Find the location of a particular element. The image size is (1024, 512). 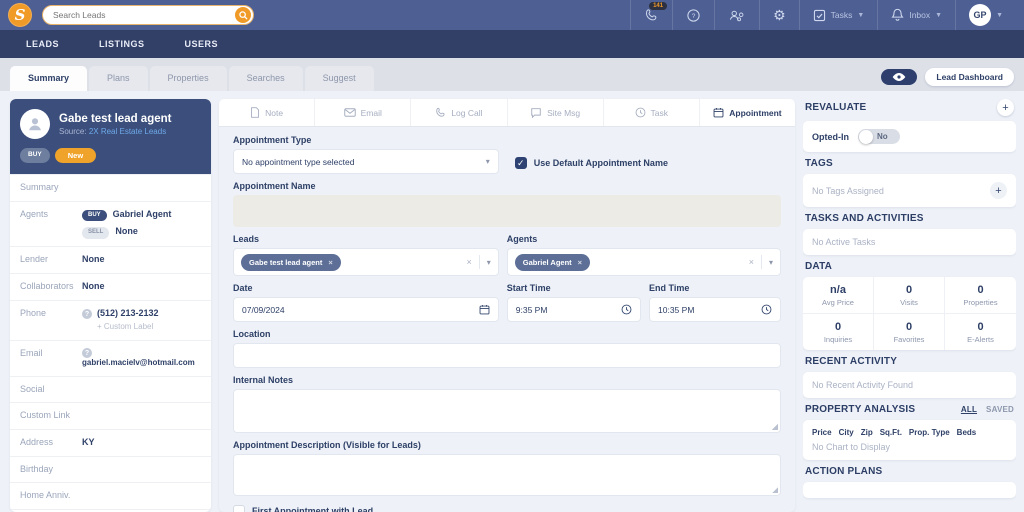

lead-row-summary: Summary is located at coordinates (110, 187).